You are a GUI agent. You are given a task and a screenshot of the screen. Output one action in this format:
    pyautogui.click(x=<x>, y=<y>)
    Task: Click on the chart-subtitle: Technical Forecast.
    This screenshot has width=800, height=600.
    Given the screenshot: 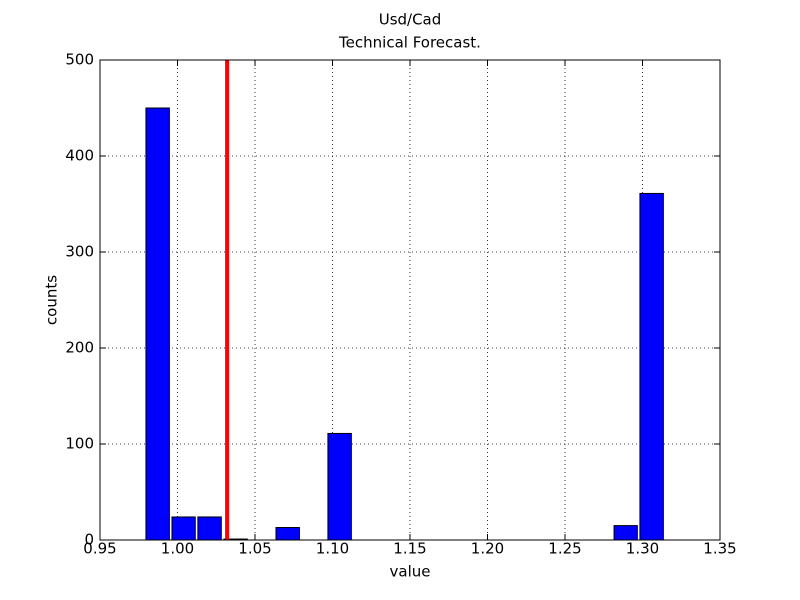 What is the action you would take?
    pyautogui.click(x=409, y=43)
    